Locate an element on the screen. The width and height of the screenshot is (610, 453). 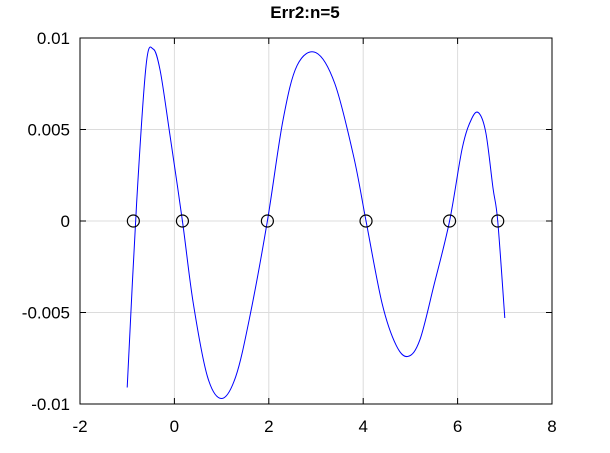
x-tick-label: -2 is located at coordinates (79, 426).